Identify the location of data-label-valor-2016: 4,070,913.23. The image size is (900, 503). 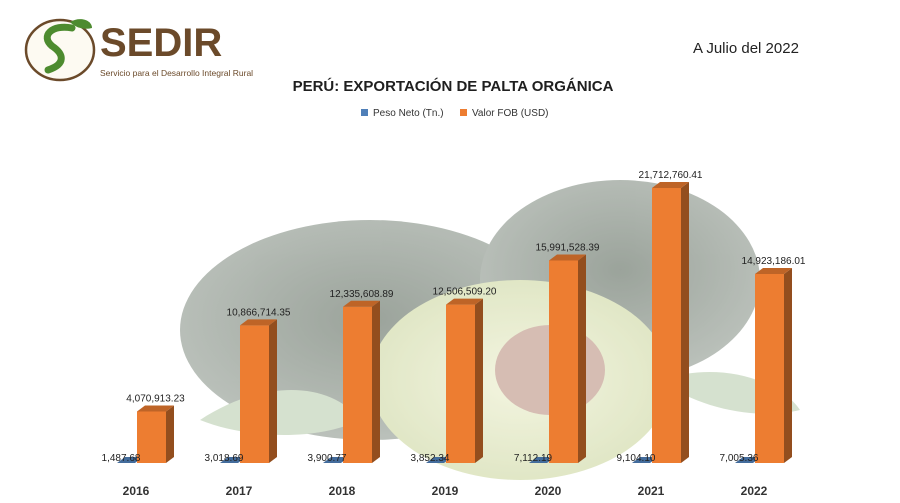
(155, 398).